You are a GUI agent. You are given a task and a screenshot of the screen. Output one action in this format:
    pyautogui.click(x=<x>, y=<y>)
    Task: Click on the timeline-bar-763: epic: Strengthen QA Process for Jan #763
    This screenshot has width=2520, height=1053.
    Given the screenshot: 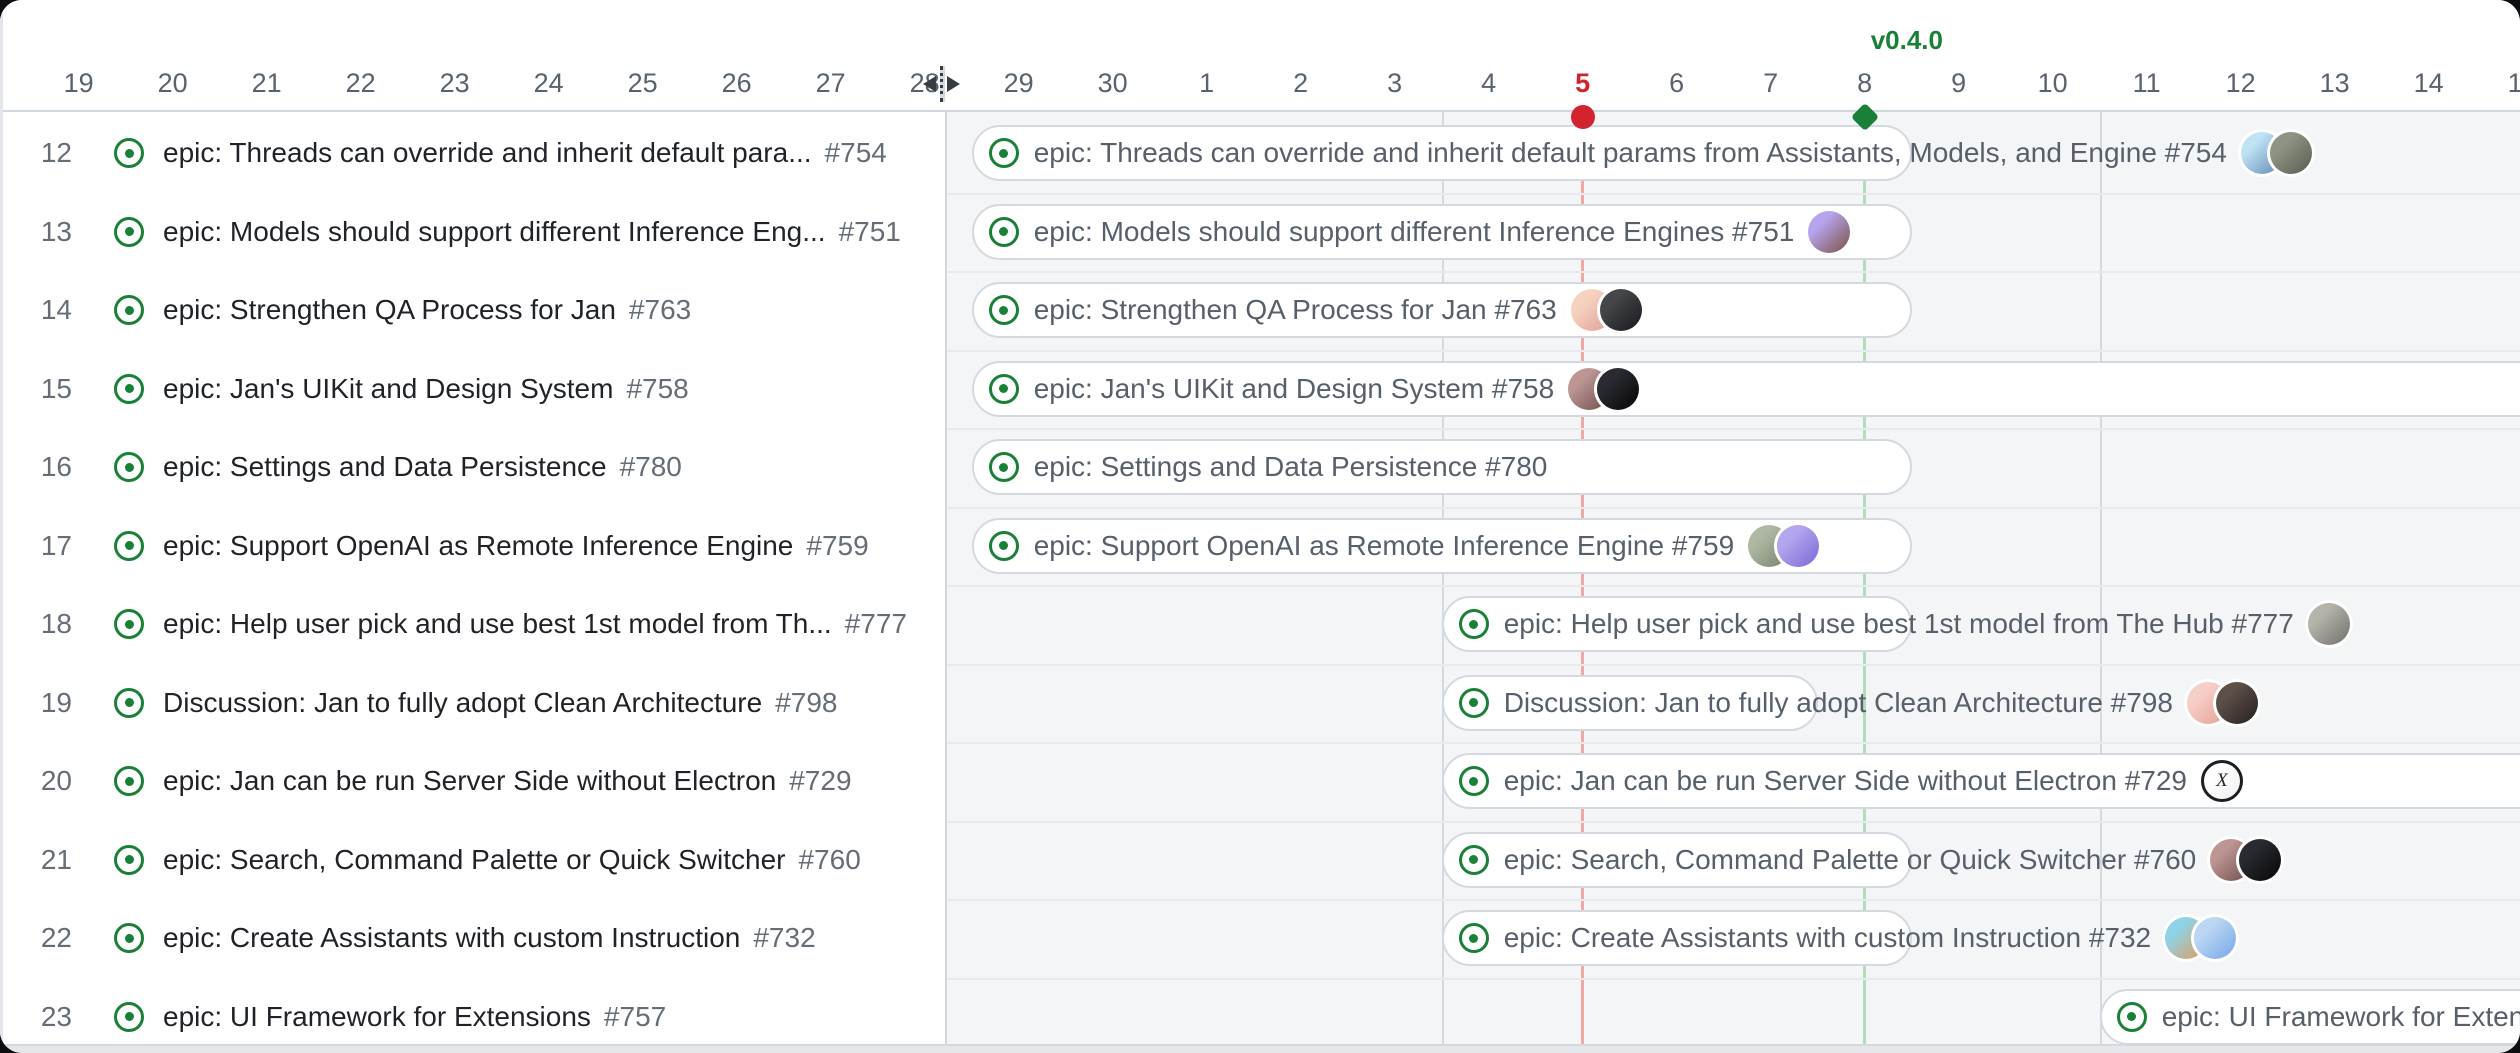 What is the action you would take?
    pyautogui.click(x=1441, y=310)
    